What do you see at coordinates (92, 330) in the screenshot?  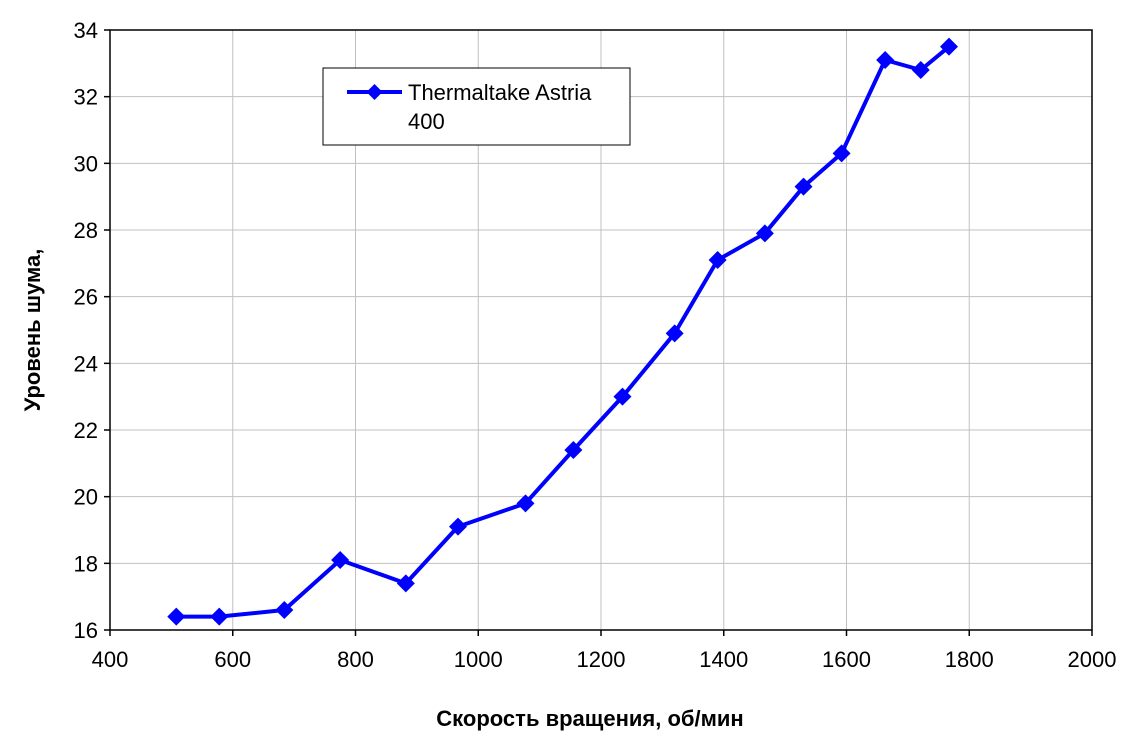 I see `y-axis-ticks: 16 18 20 22 24 26 28 30 32 34` at bounding box center [92, 330].